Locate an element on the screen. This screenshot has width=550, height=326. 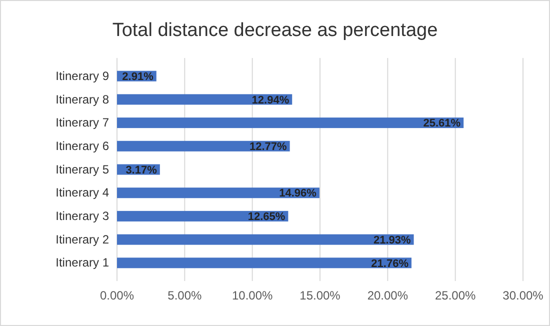
x-tick-label: 25.00% is located at coordinates (455, 295).